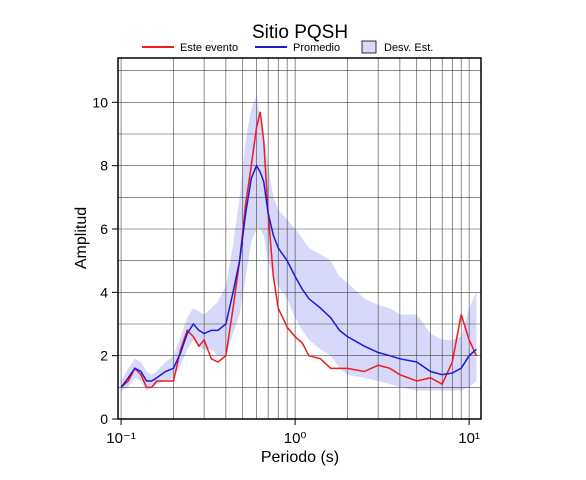 Image resolution: width=586 pixels, height=480 pixels. I want to click on x-tick-label: 10⁰, so click(295, 438).